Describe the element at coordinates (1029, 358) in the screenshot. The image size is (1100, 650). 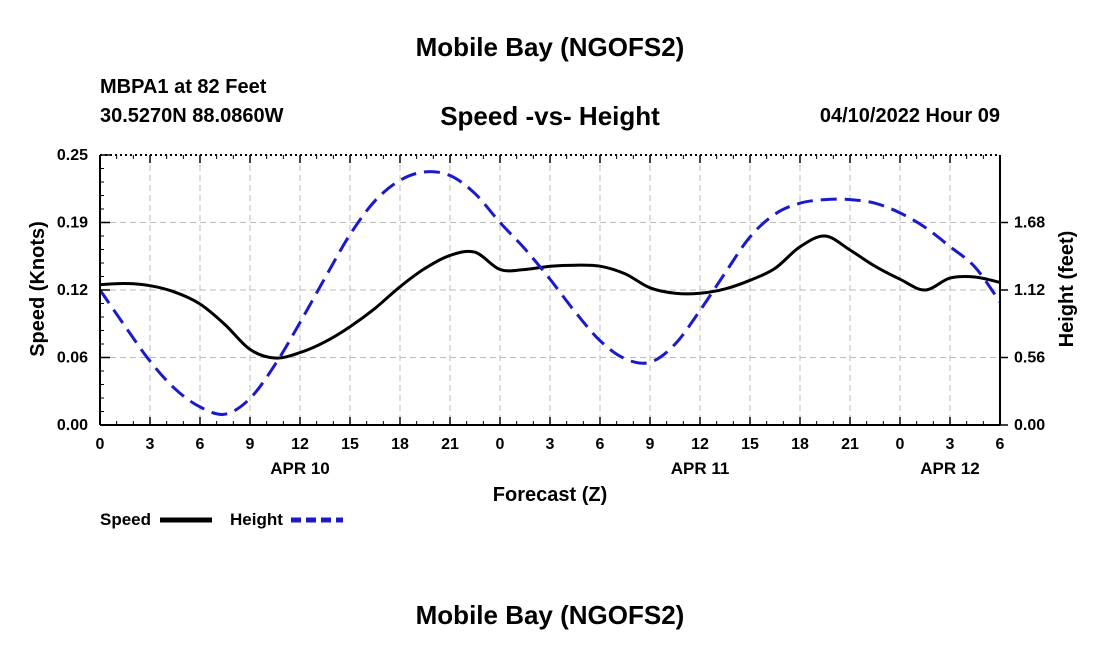
I see `y-tick-label-right: 0.56` at that location.